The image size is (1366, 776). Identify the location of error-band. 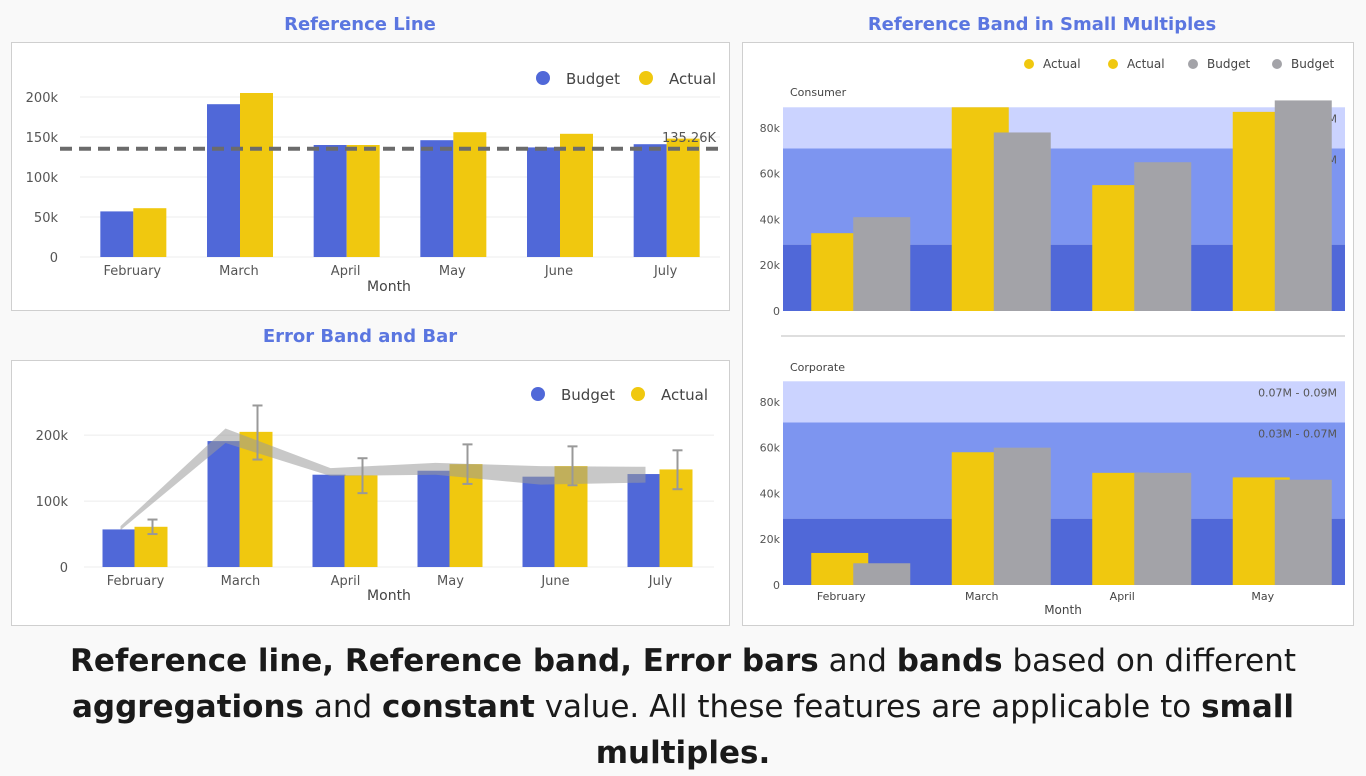
(383, 479).